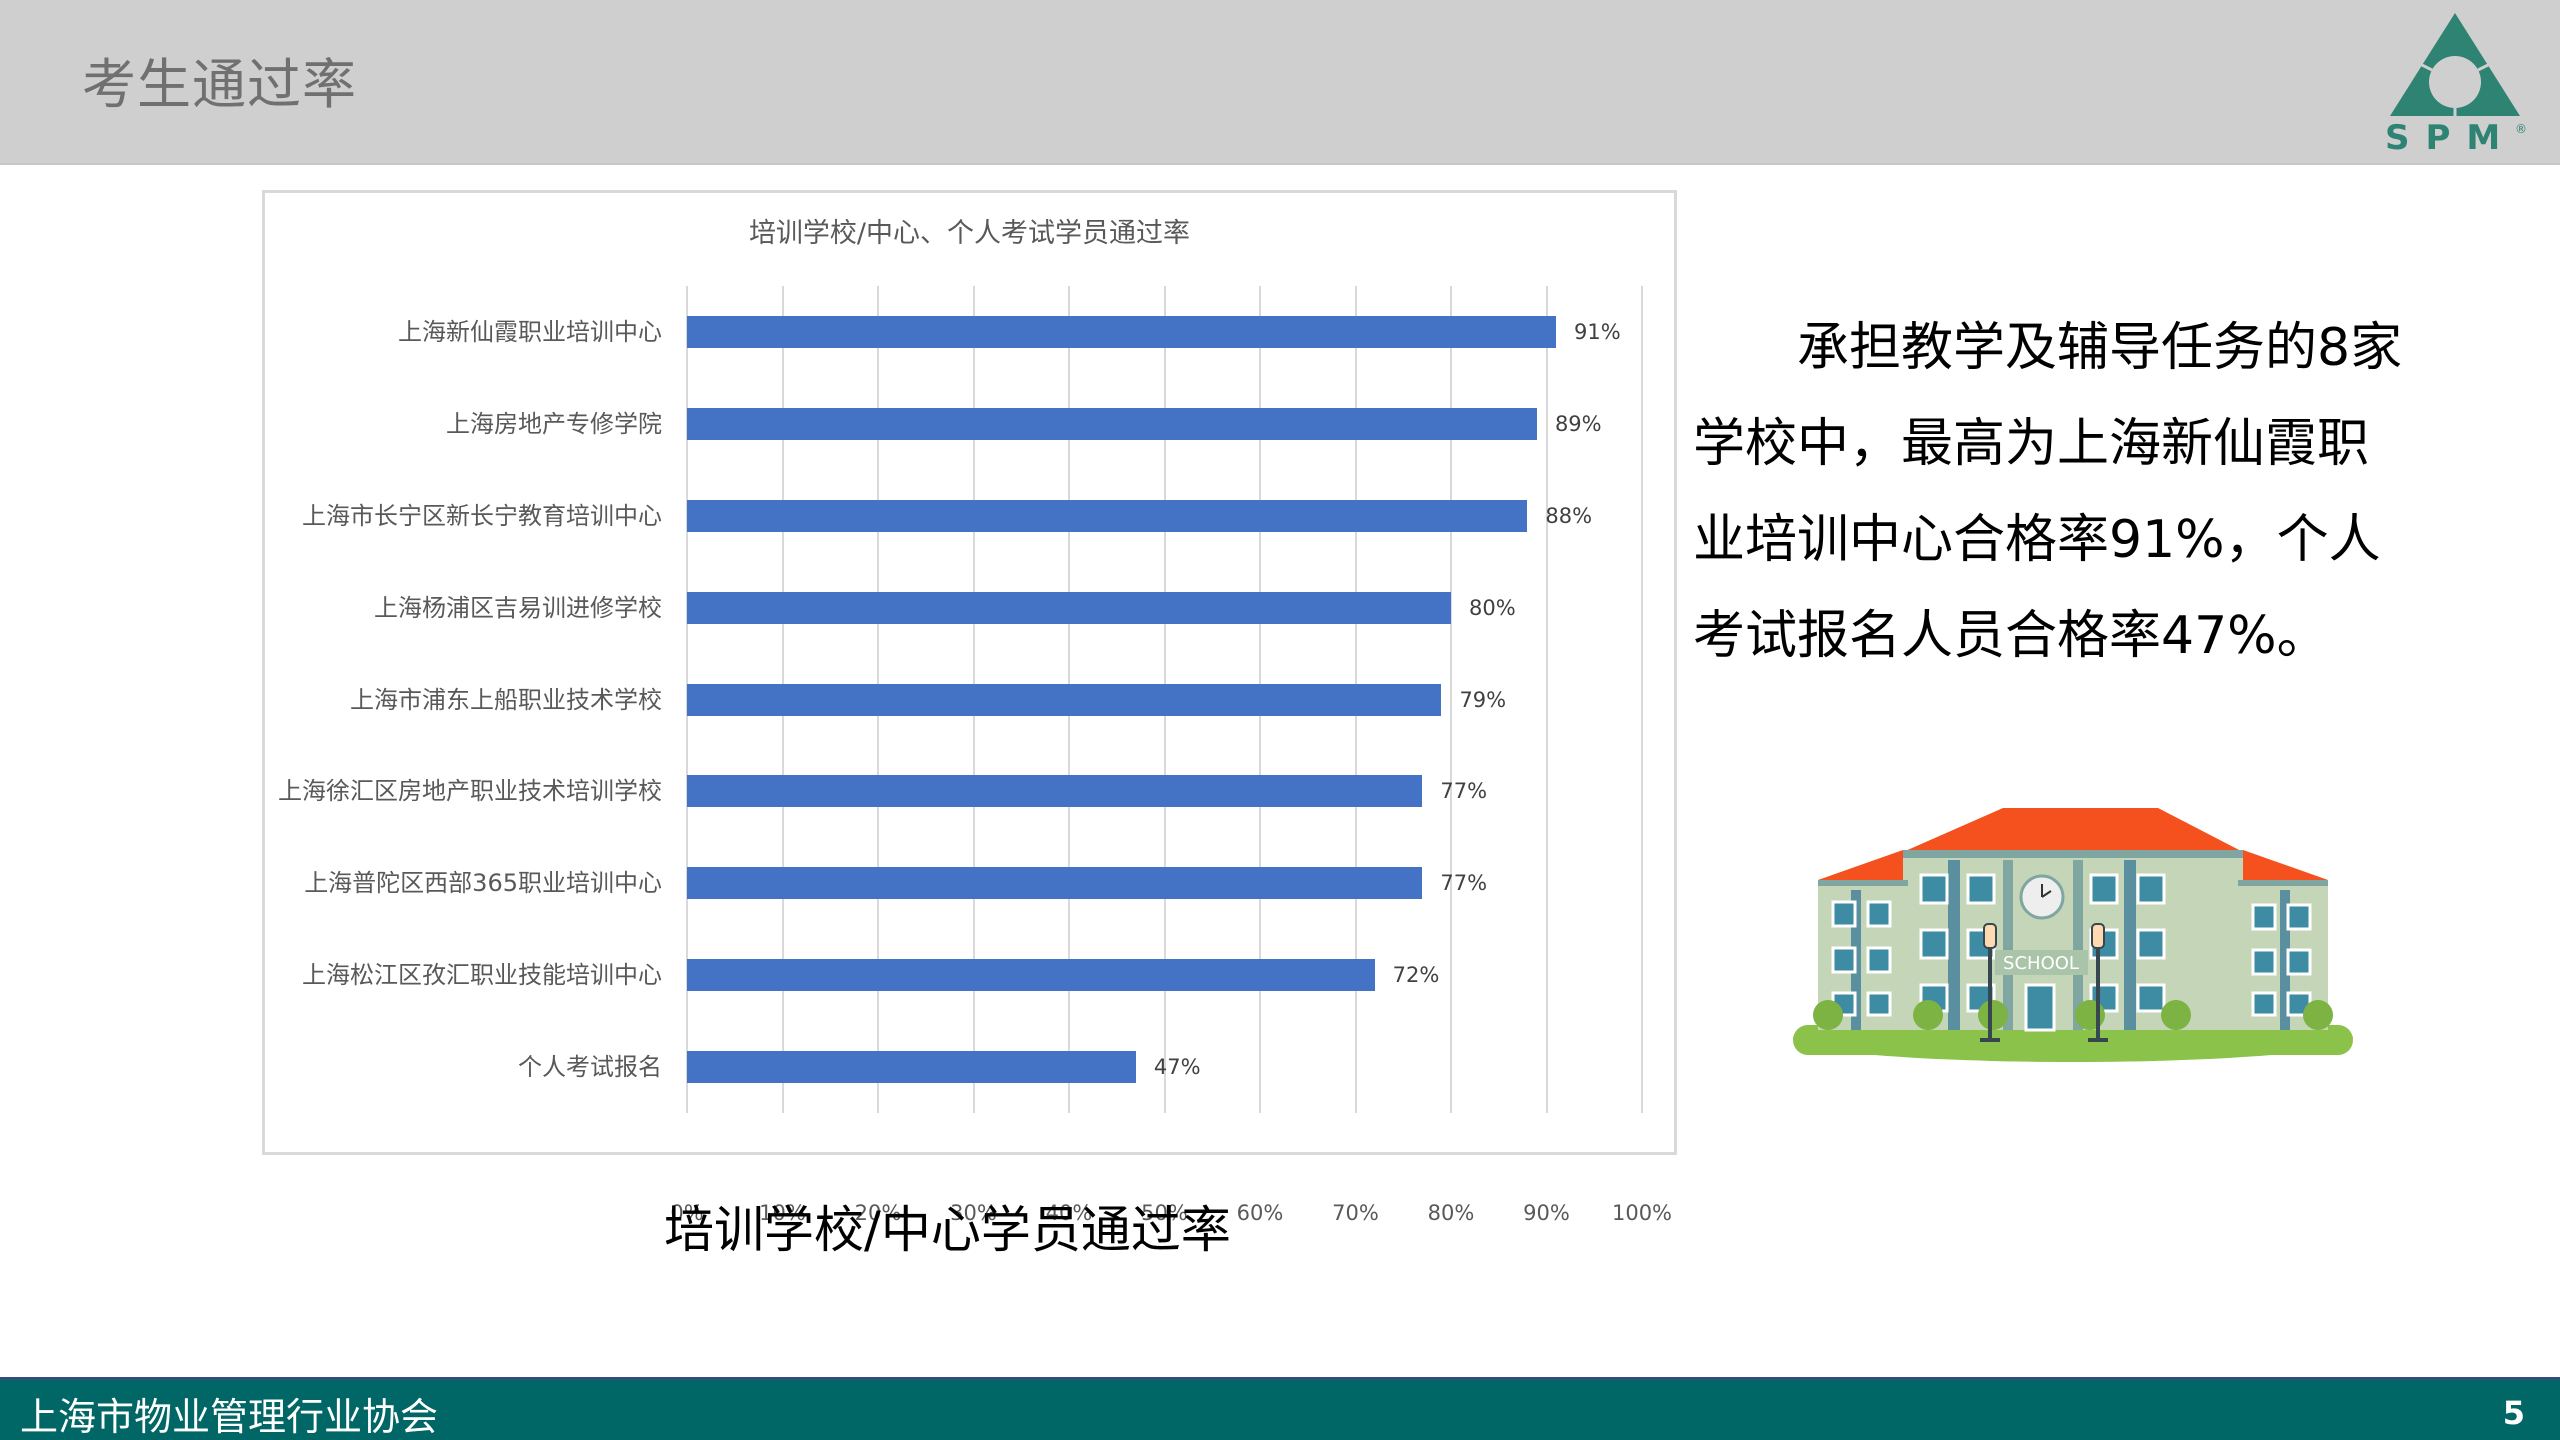  What do you see at coordinates (1069, 1213) in the screenshot?
I see `x-tick-label: 40%` at bounding box center [1069, 1213].